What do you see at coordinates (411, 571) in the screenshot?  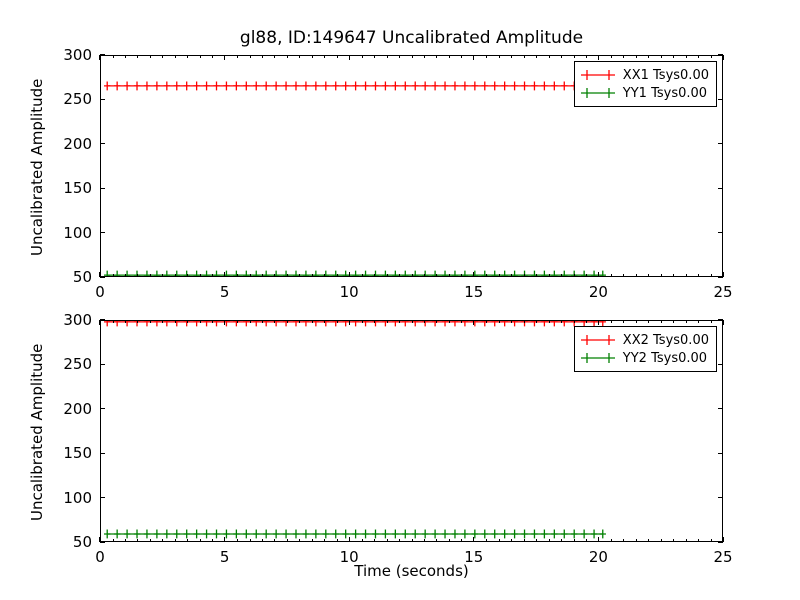 I see `x-axis-label: Time (seconds)` at bounding box center [411, 571].